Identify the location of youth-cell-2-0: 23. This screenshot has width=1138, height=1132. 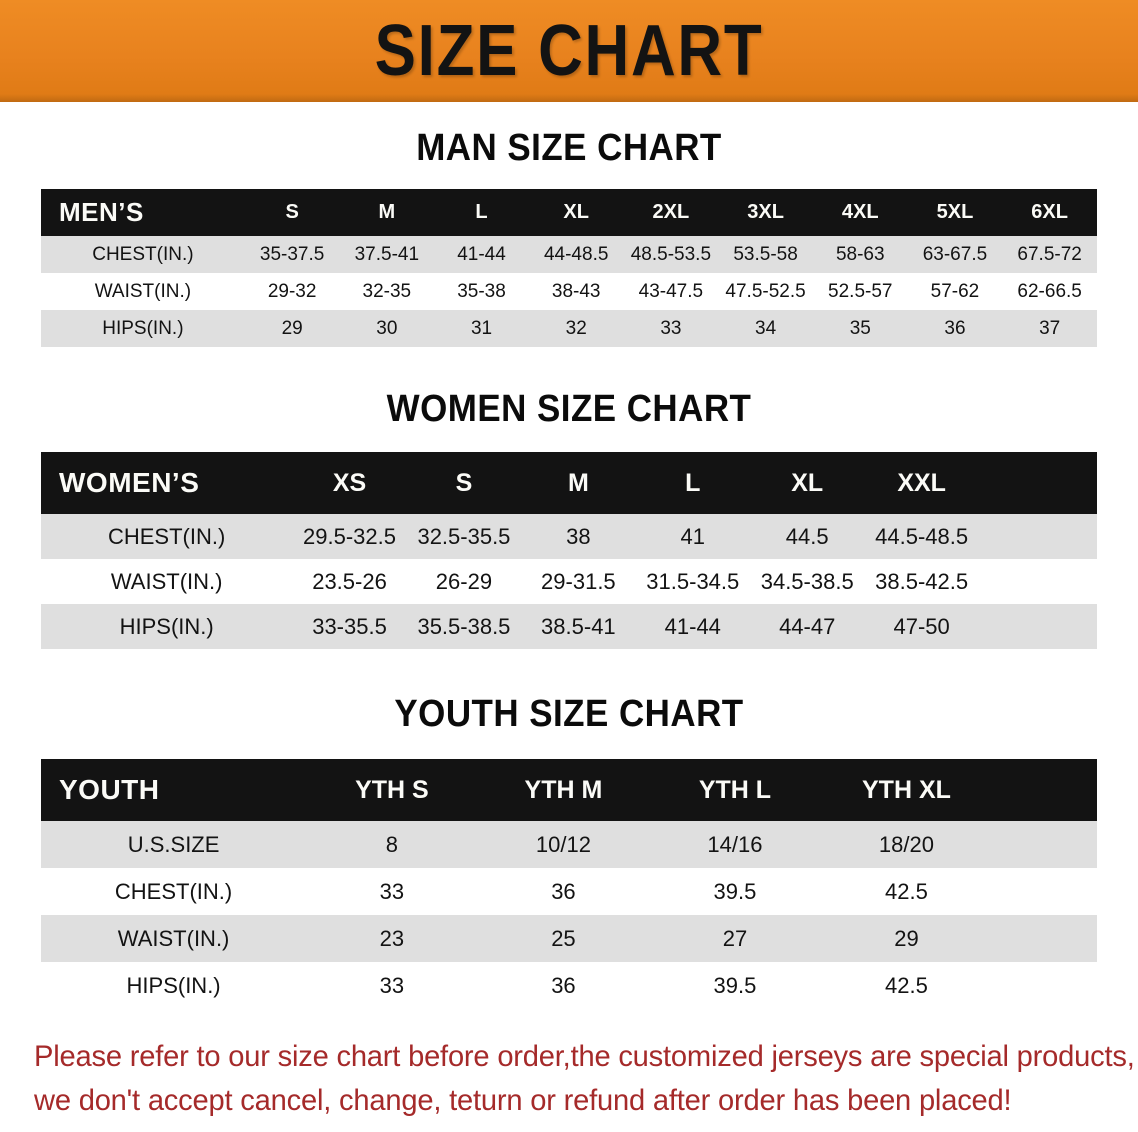
(392, 938).